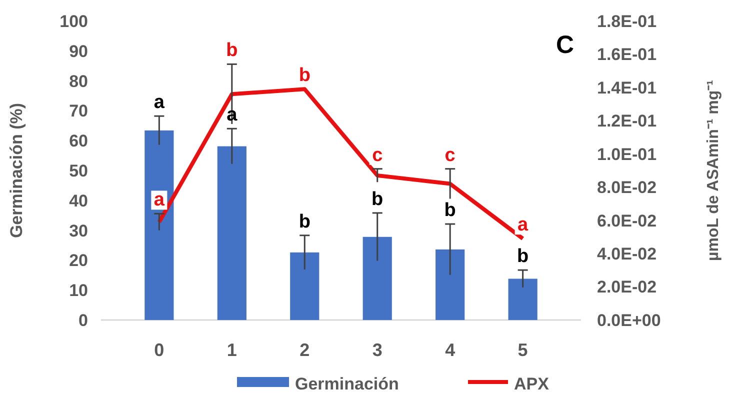 The width and height of the screenshot is (736, 400). I want to click on x-tick-label: 2, so click(305, 350).